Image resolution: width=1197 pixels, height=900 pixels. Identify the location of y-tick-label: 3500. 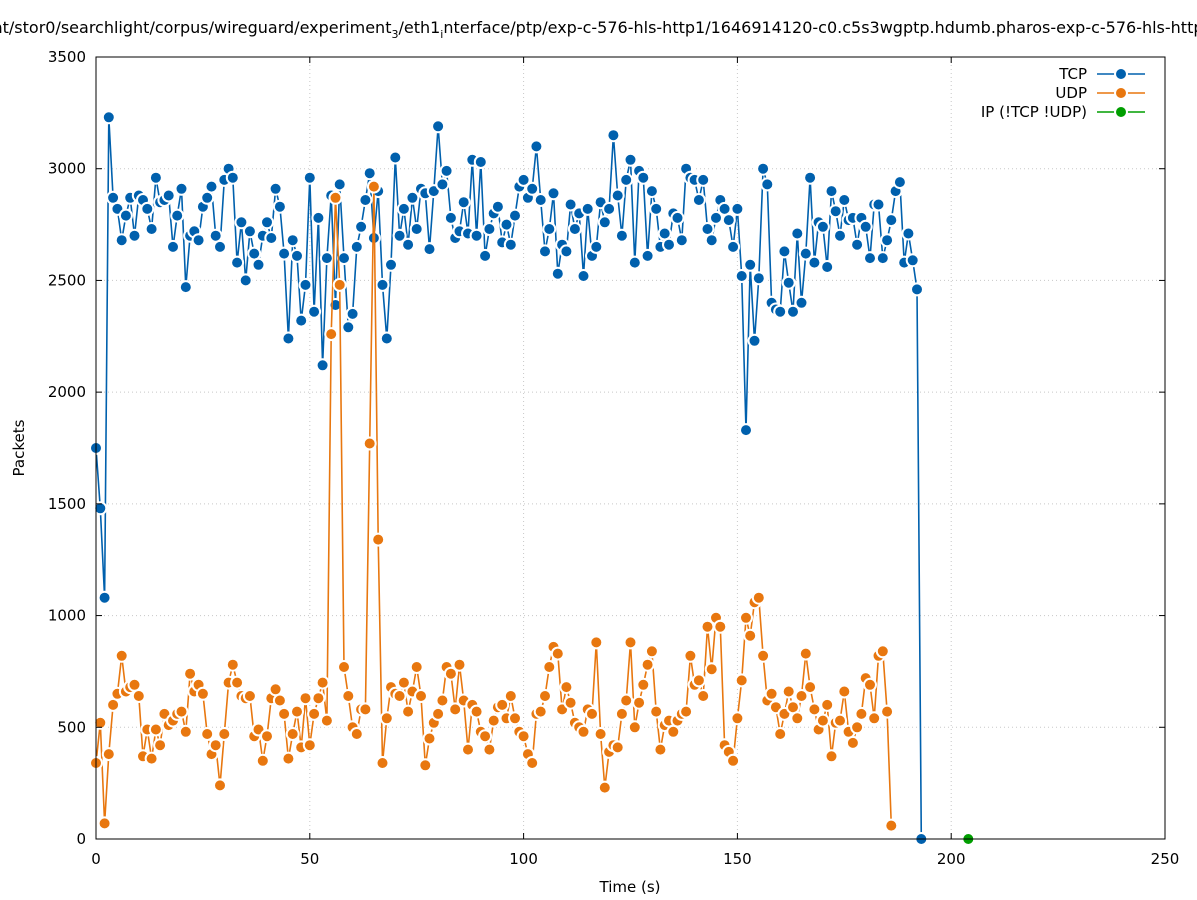
(67, 57).